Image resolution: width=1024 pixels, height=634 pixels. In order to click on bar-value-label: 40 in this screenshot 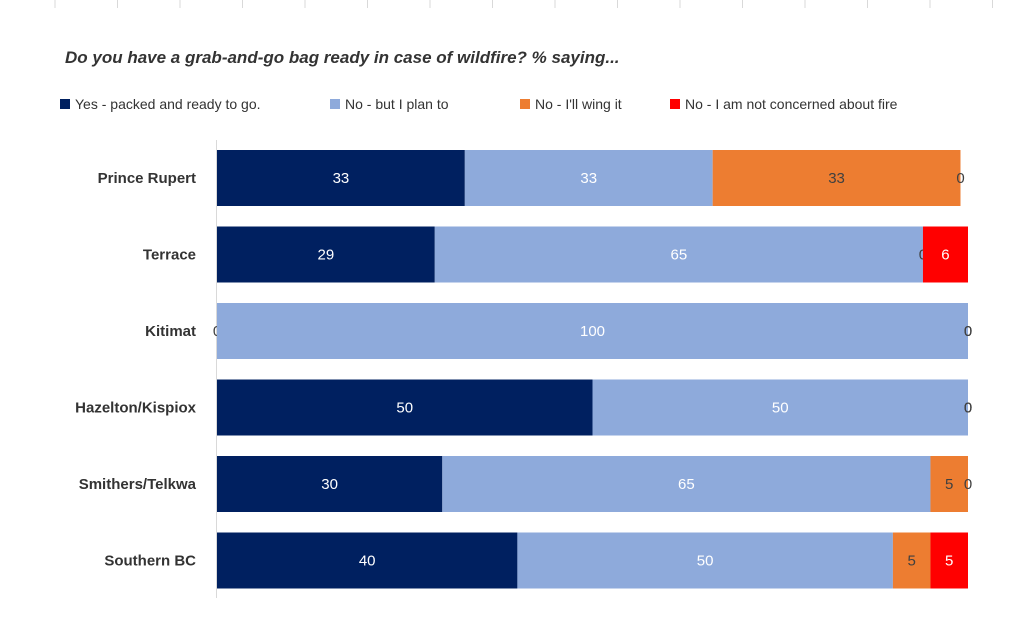, I will do `click(367, 561)`.